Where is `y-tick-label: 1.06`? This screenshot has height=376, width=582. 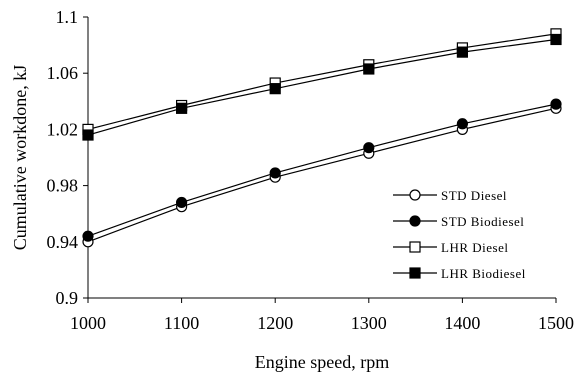 y-tick-label: 1.06 is located at coordinates (63, 73).